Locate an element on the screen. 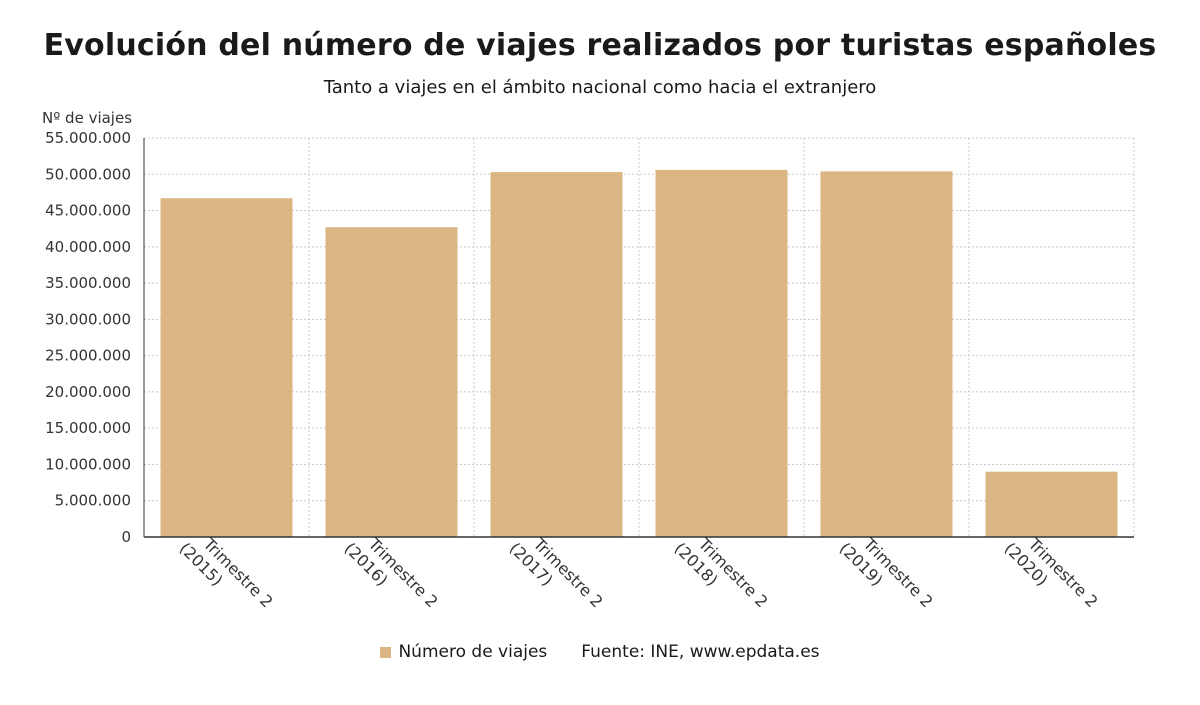 Image resolution: width=1200 pixels, height=705 pixels. y-tick-label: 35.000.000 is located at coordinates (88, 283).